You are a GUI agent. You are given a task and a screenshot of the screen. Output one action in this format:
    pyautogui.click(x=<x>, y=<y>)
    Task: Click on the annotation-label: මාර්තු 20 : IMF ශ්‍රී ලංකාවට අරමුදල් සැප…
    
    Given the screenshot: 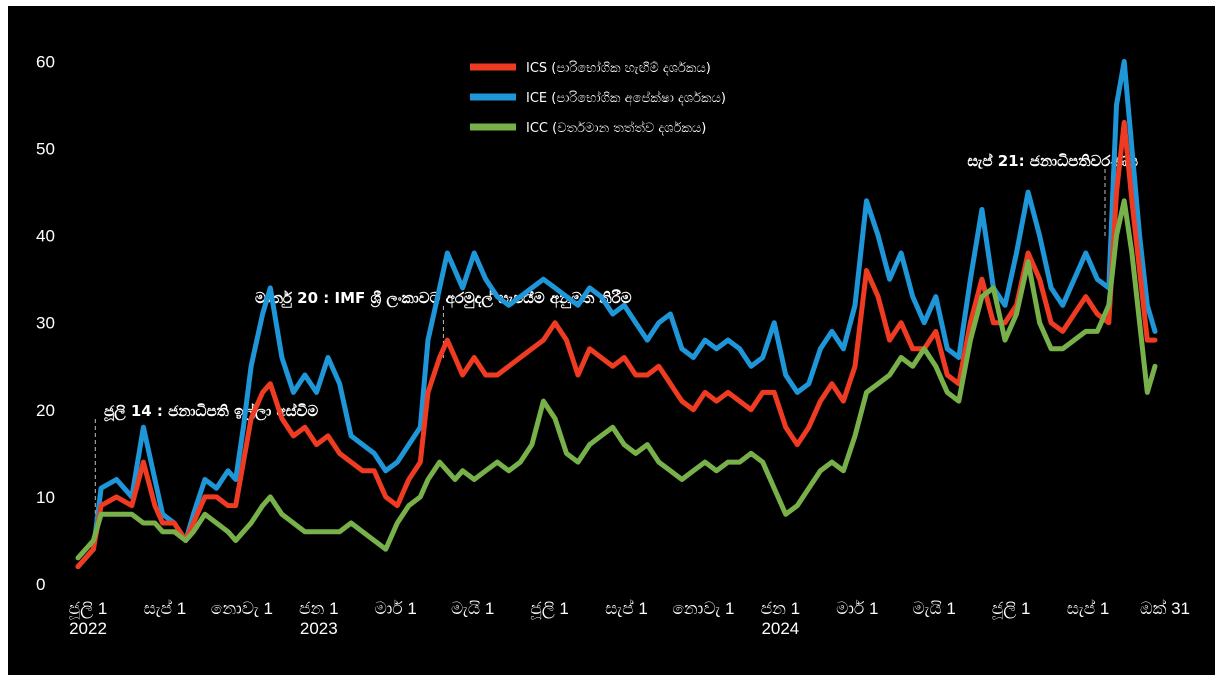 What is the action you would take?
    pyautogui.click(x=443, y=299)
    